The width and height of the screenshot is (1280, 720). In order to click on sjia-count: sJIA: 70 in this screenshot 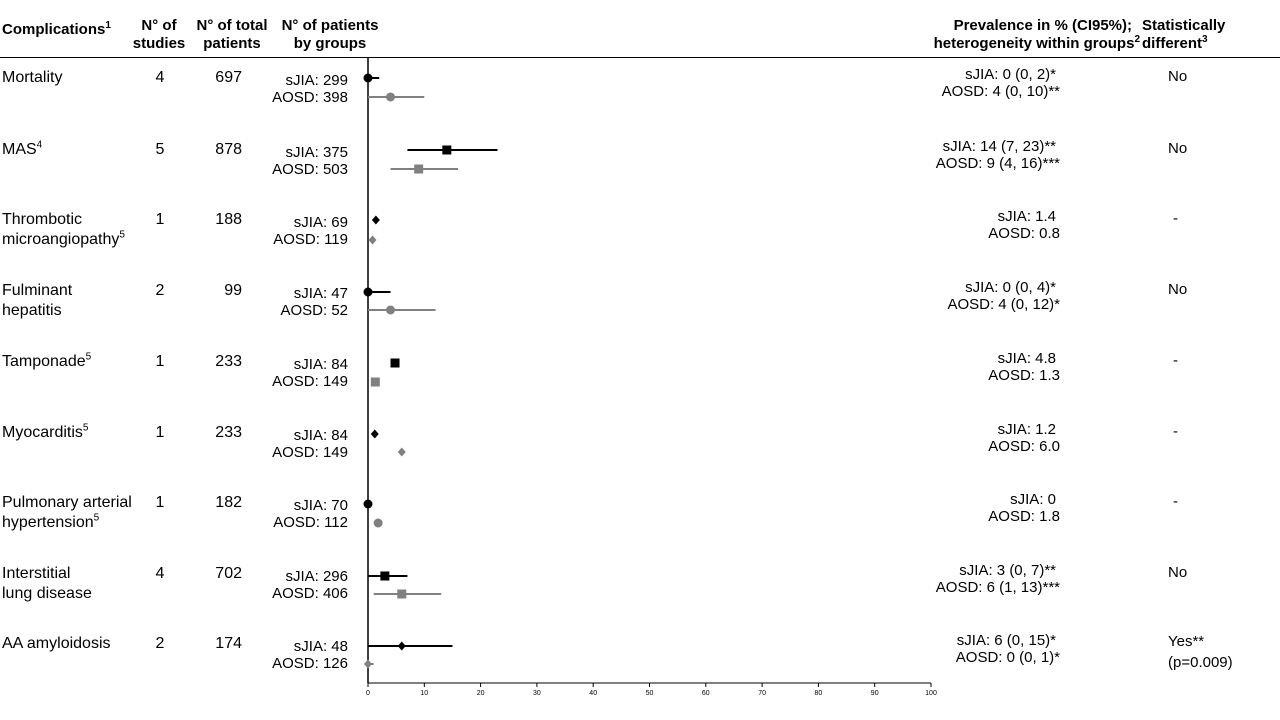, I will do `click(320, 505)`.